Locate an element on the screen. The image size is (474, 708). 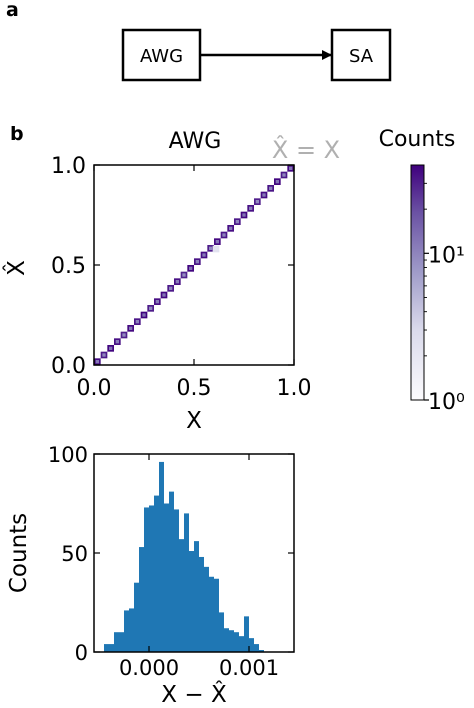
colorbar-tick-label: 10¹ is located at coordinates (446, 255).